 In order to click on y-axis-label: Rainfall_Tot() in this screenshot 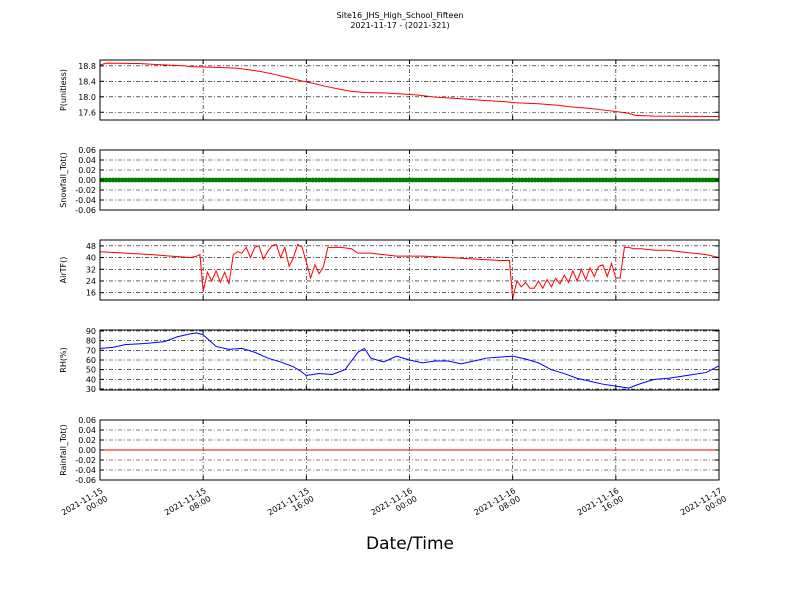, I will do `click(63, 450)`.